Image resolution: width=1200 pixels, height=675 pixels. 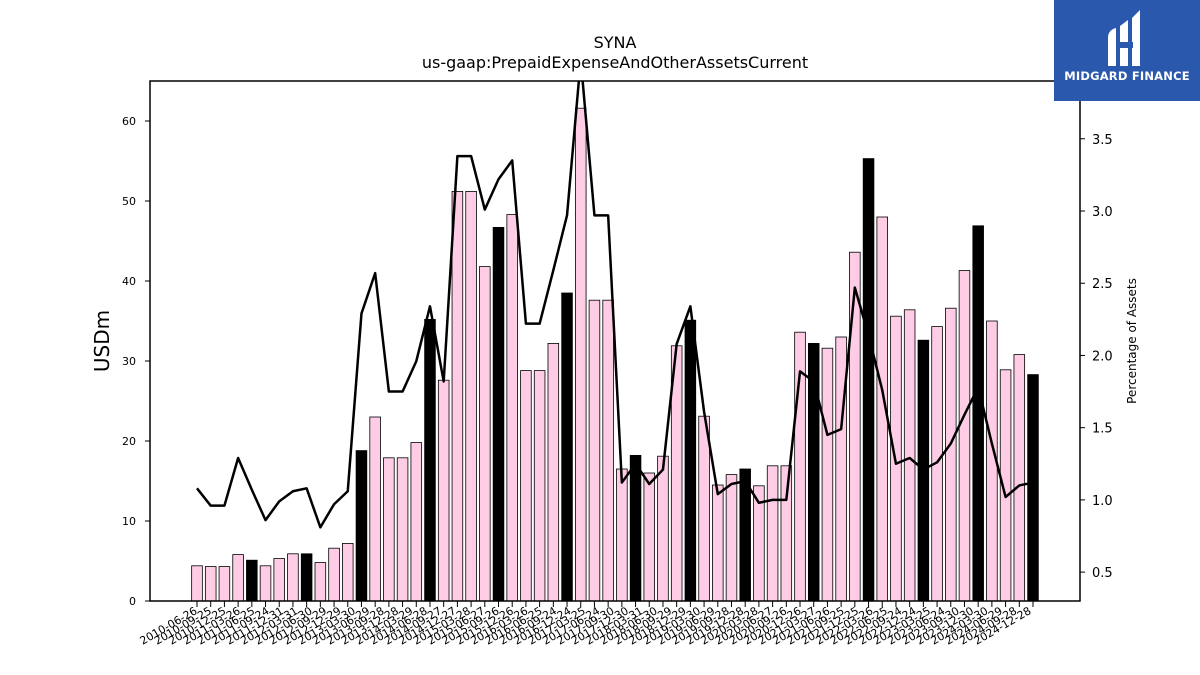 What do you see at coordinates (129, 121) in the screenshot?
I see `y-tick-label: 60` at bounding box center [129, 121].